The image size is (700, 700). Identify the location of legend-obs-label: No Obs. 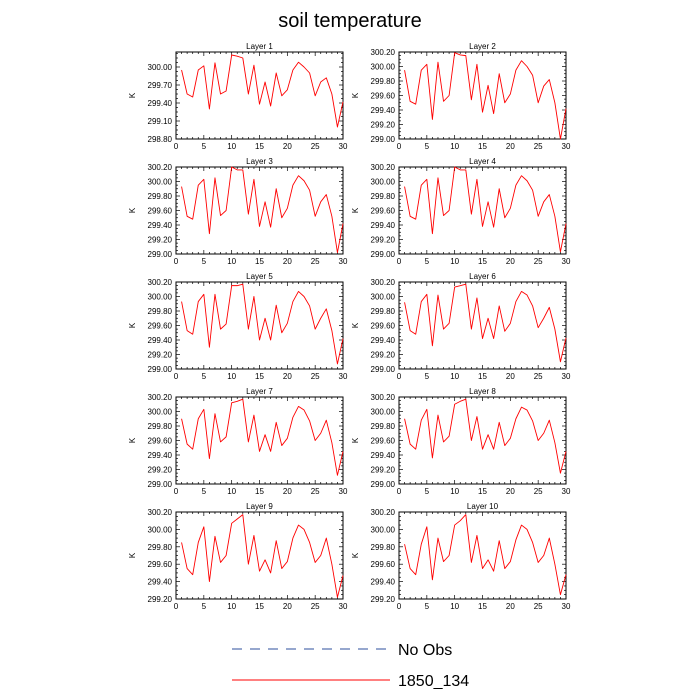
(425, 650).